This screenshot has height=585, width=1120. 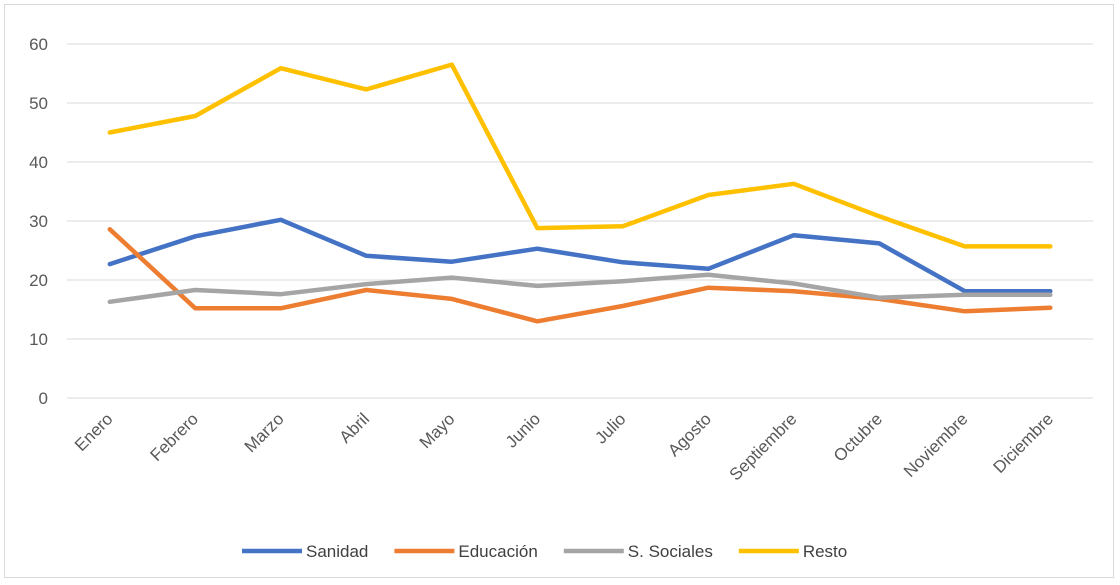 I want to click on y-tick-label: 50, so click(x=38, y=103).